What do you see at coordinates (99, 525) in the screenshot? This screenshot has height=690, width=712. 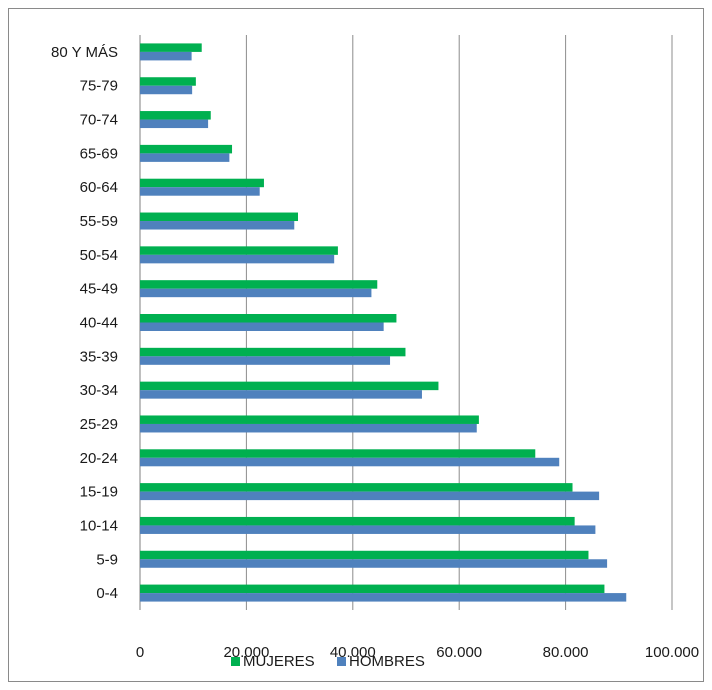 I see `y-tick-label: 10-14` at bounding box center [99, 525].